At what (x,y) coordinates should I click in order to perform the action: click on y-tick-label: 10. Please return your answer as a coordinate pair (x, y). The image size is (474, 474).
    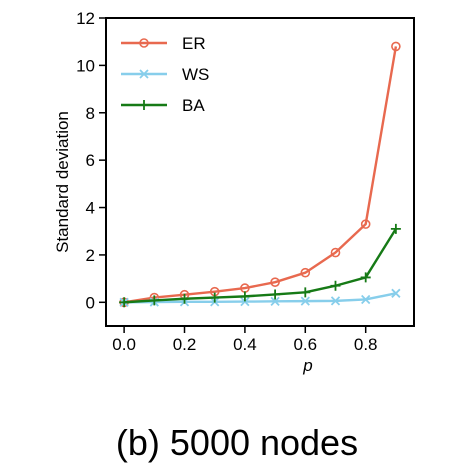
    Looking at the image, I should click on (85, 65).